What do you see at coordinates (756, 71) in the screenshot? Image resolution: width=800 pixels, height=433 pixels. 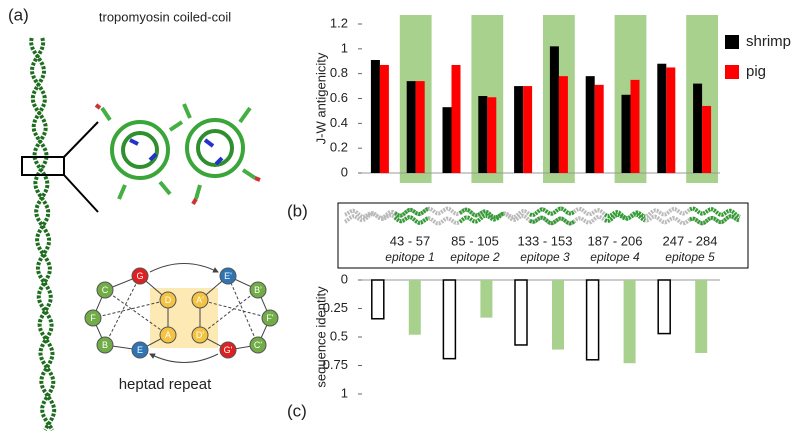 I see `legend-label: pig` at bounding box center [756, 71].